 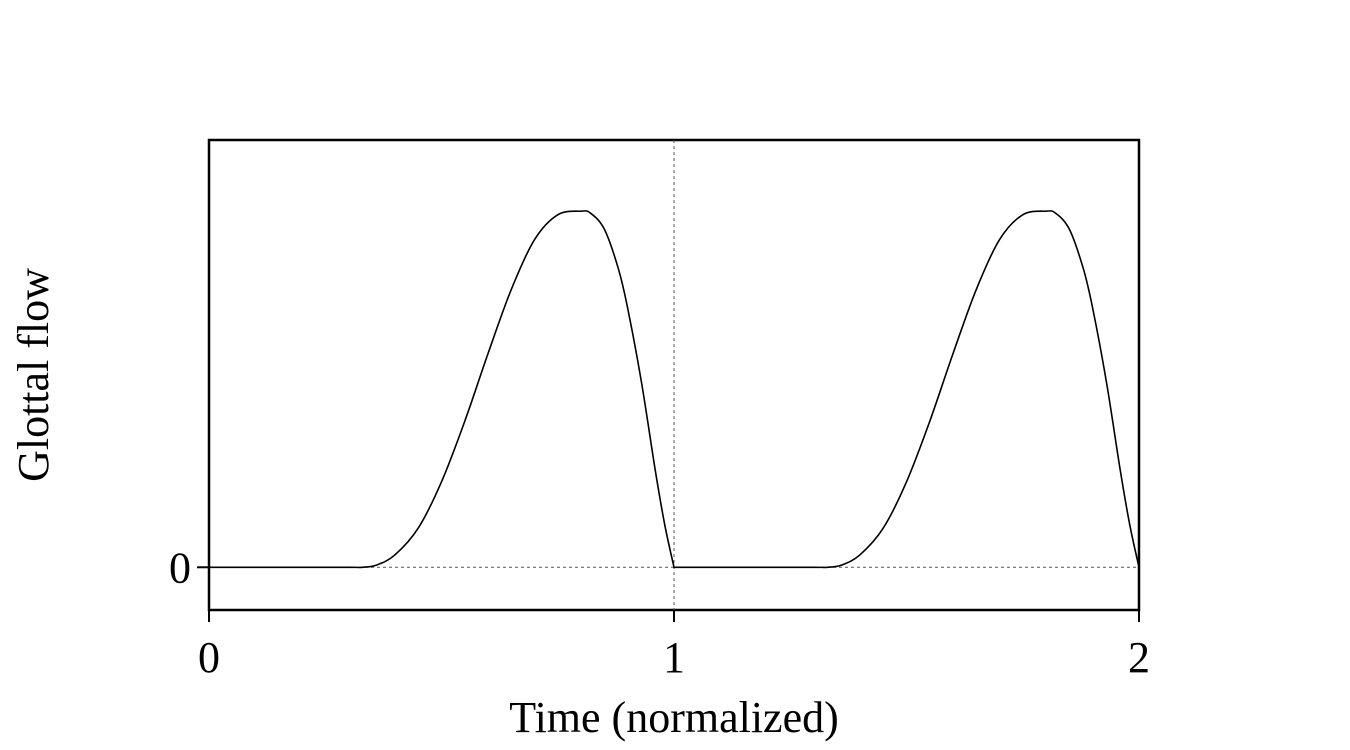 I want to click on y-axis-ticks: 0, so click(x=189, y=567).